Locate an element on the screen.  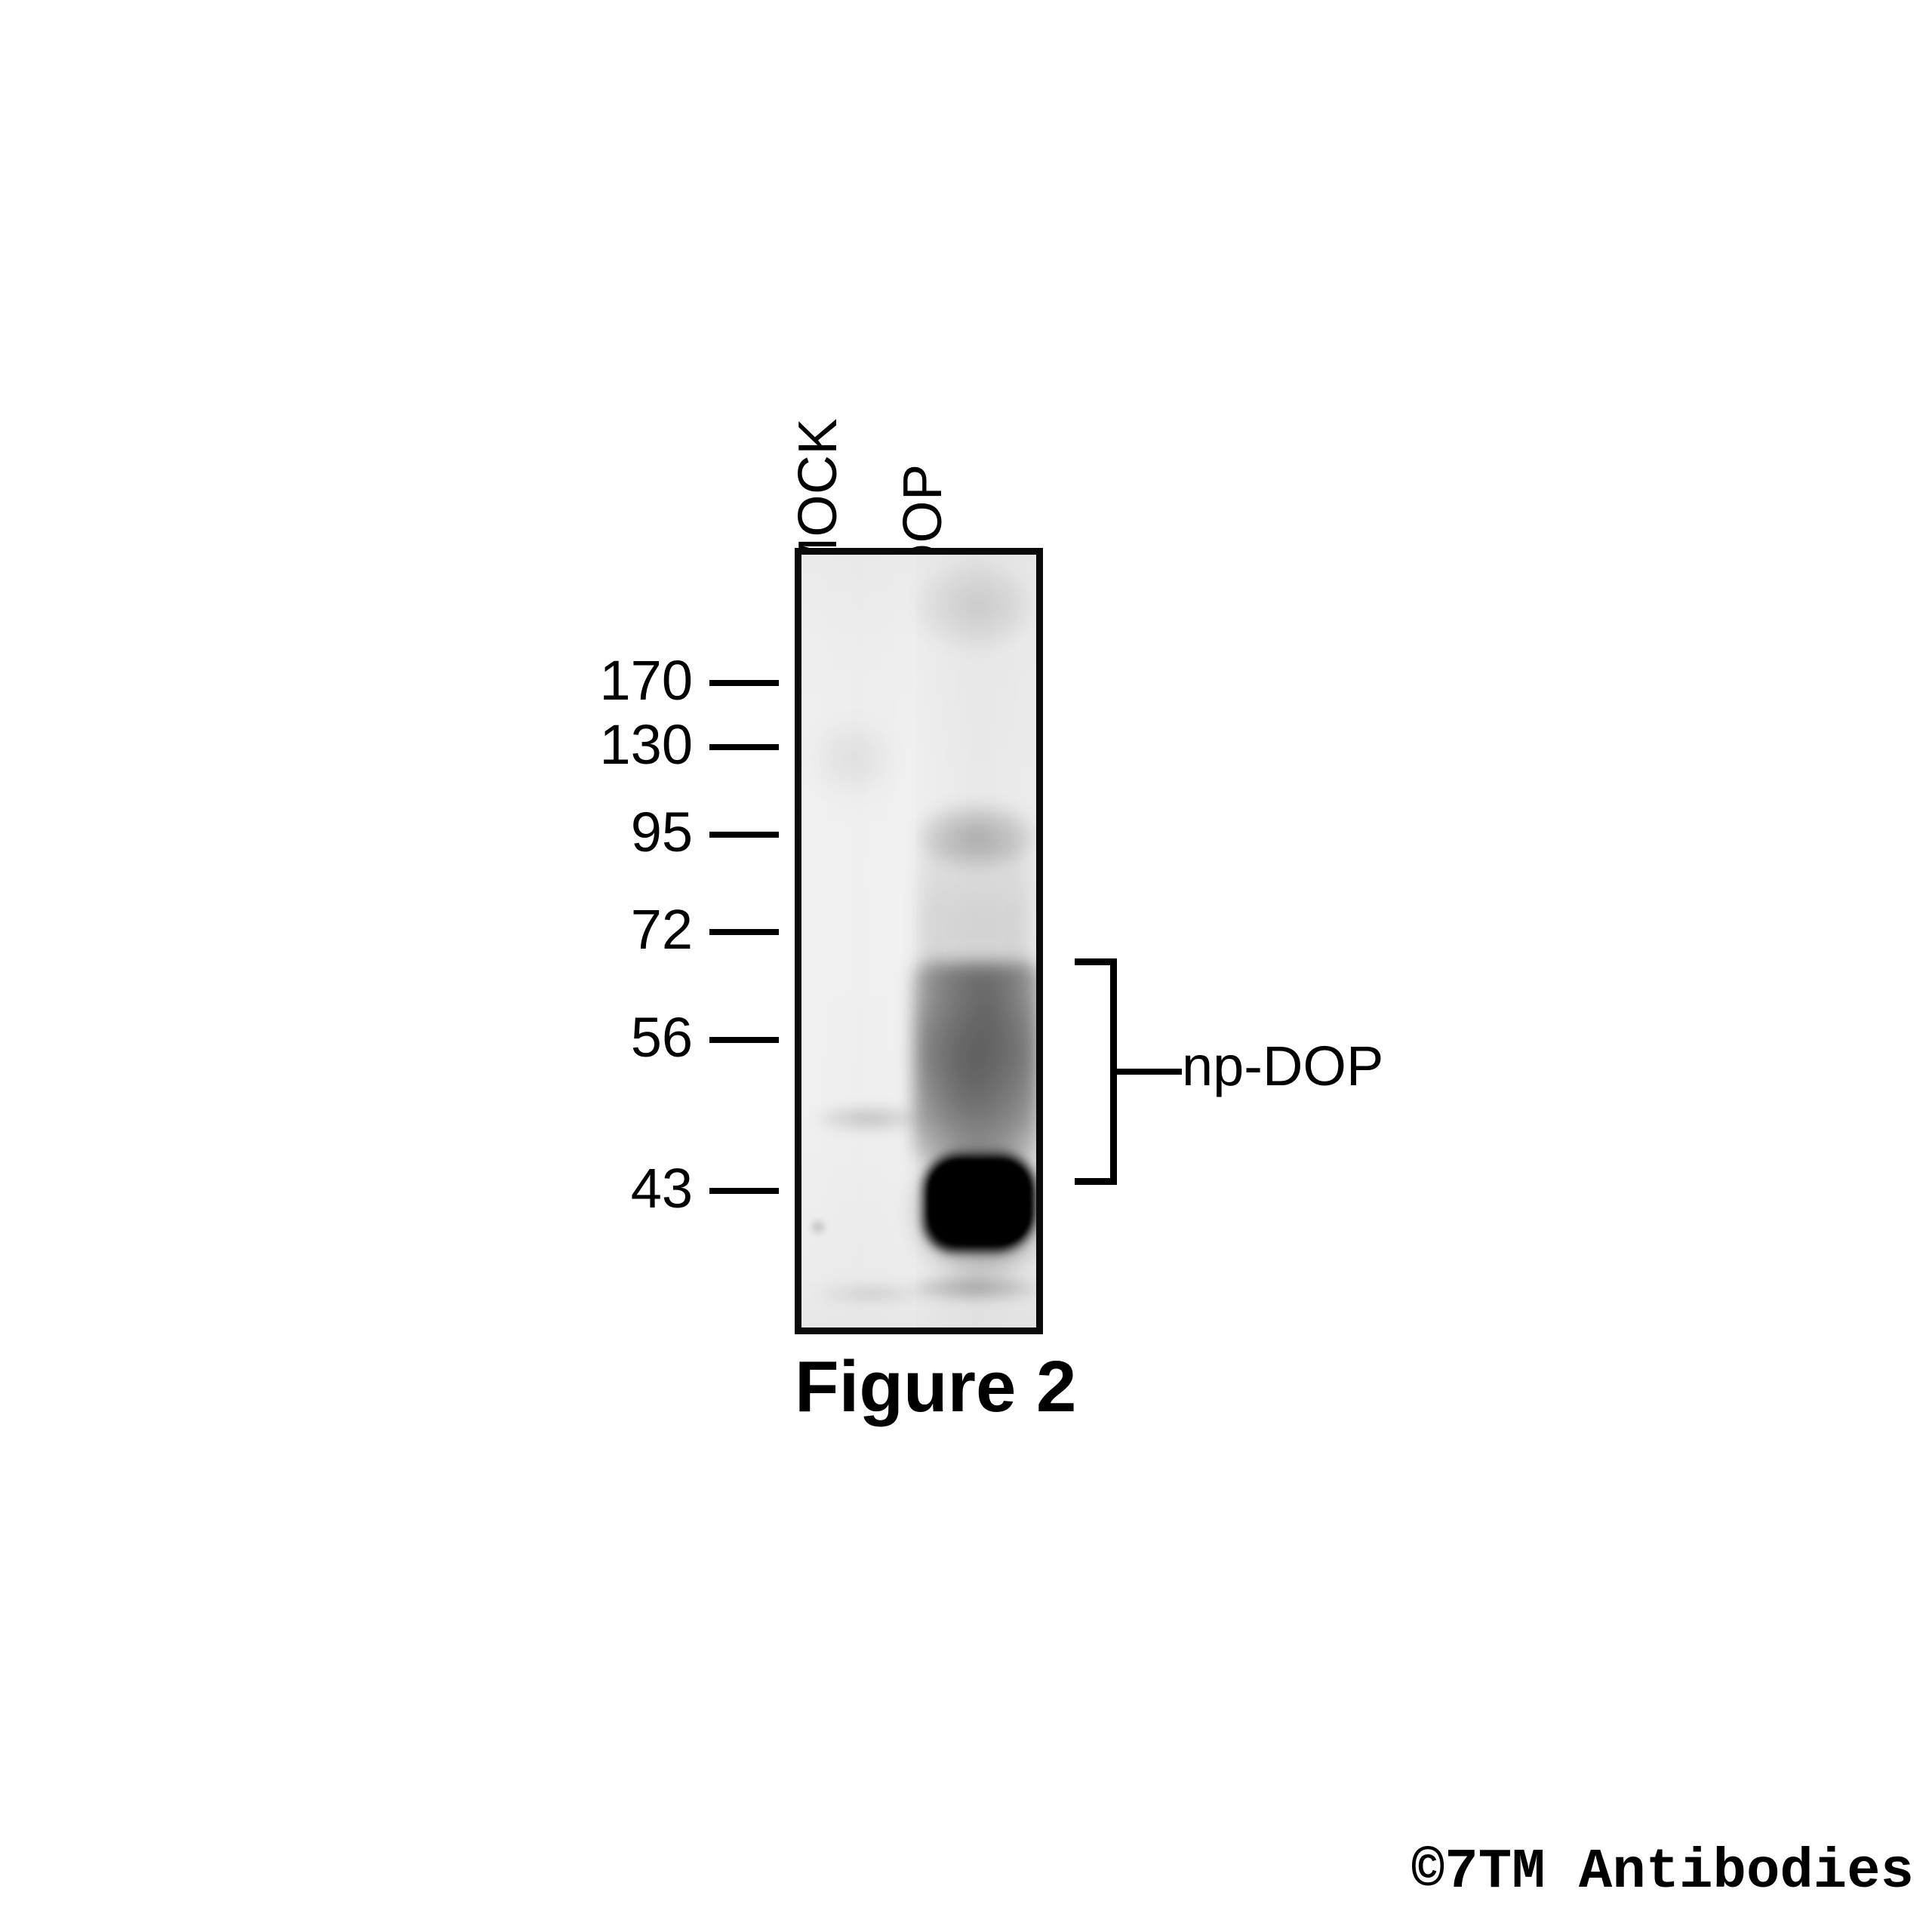
marker-130-tick is located at coordinates (744, 747).